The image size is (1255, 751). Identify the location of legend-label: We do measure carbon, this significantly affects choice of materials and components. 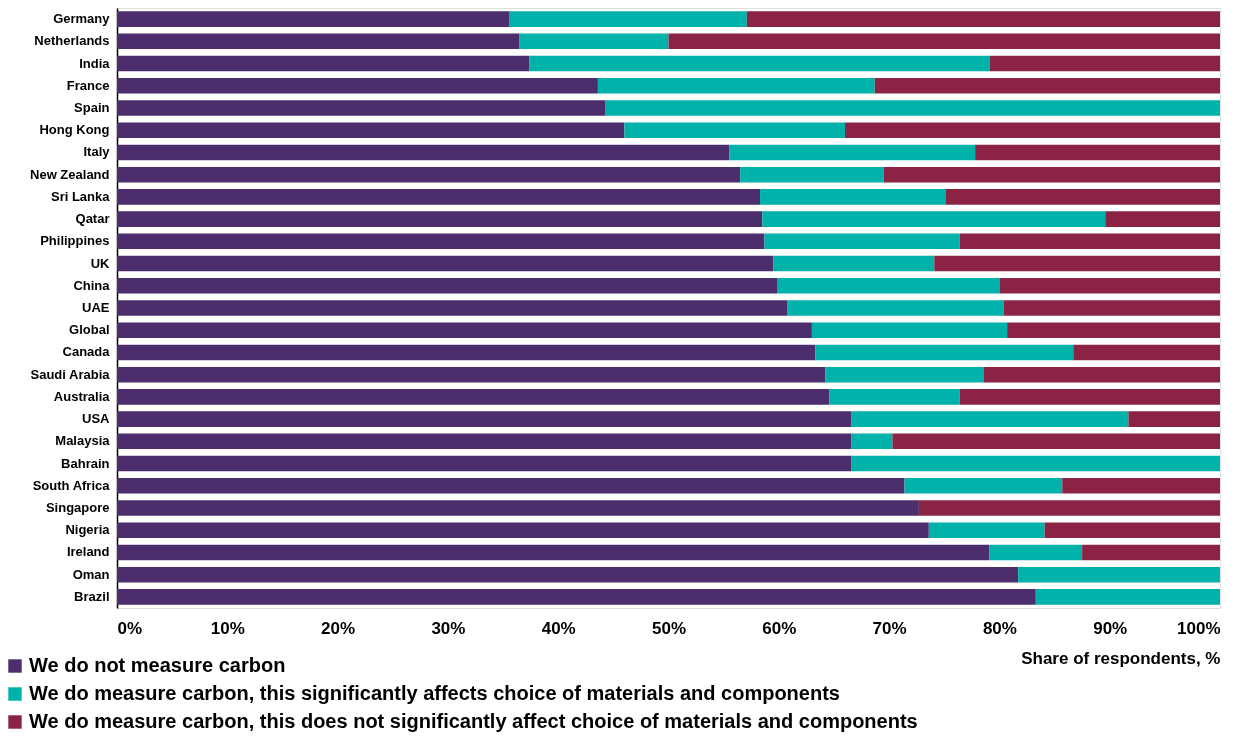
(434, 693).